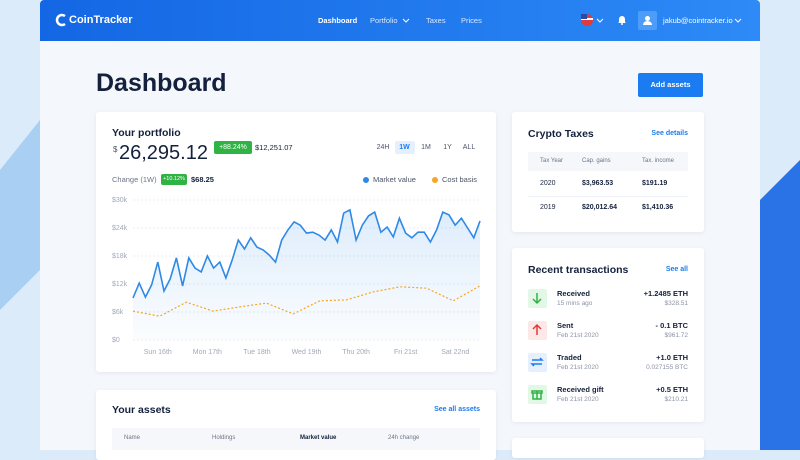 Image resolution: width=800 pixels, height=460 pixels. Describe the element at coordinates (676, 399) in the screenshot. I see `transaction-fiat: $210.21` at that location.